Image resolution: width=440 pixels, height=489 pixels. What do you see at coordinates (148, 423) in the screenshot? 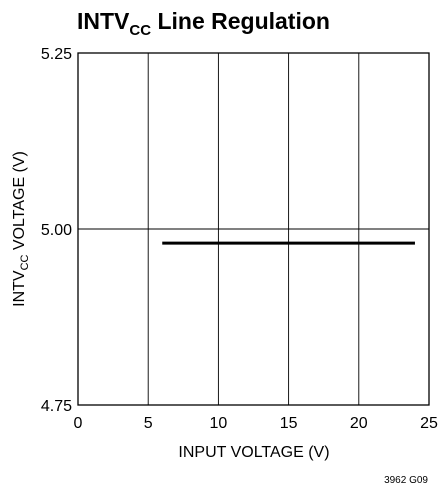
I see `x-tick-label-1: 5` at bounding box center [148, 423].